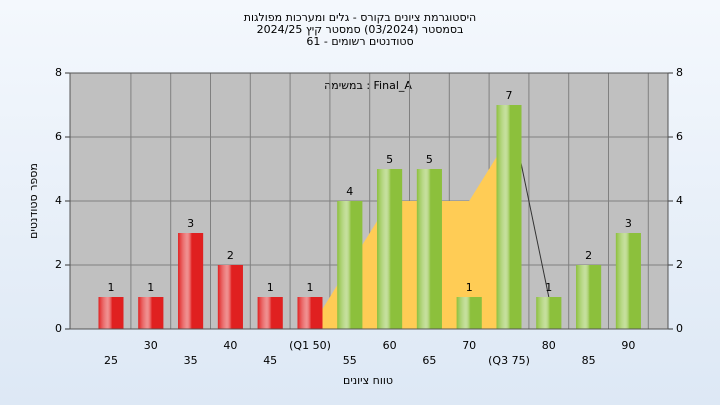  What do you see at coordinates (310, 345) in the screenshot?
I see `x-tick-label: (Q1 50)` at bounding box center [310, 345].